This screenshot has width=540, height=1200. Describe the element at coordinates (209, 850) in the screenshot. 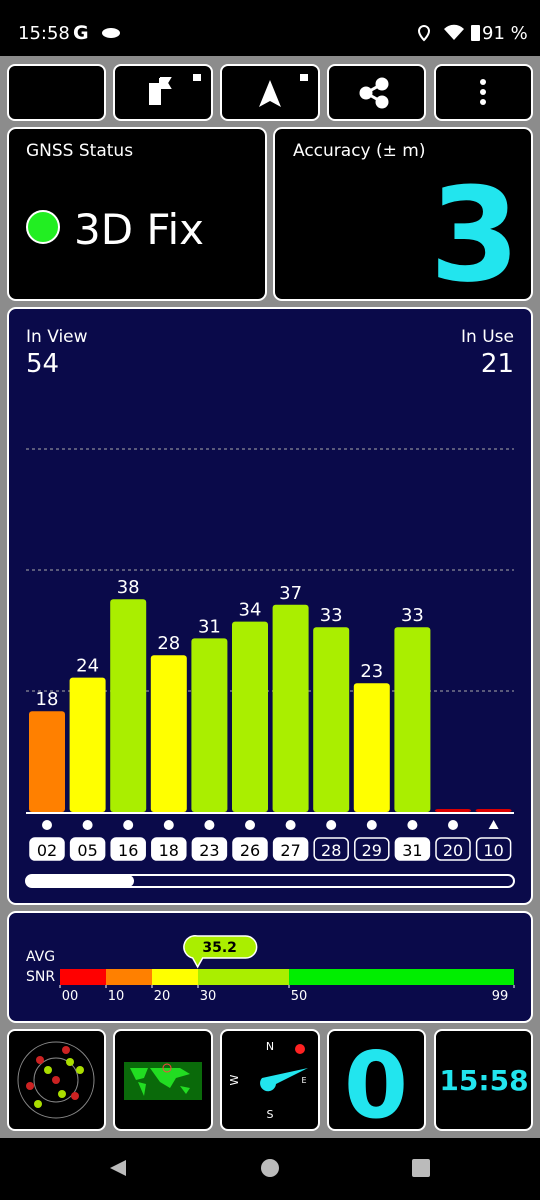

I see `satellite-id: 23` at that location.